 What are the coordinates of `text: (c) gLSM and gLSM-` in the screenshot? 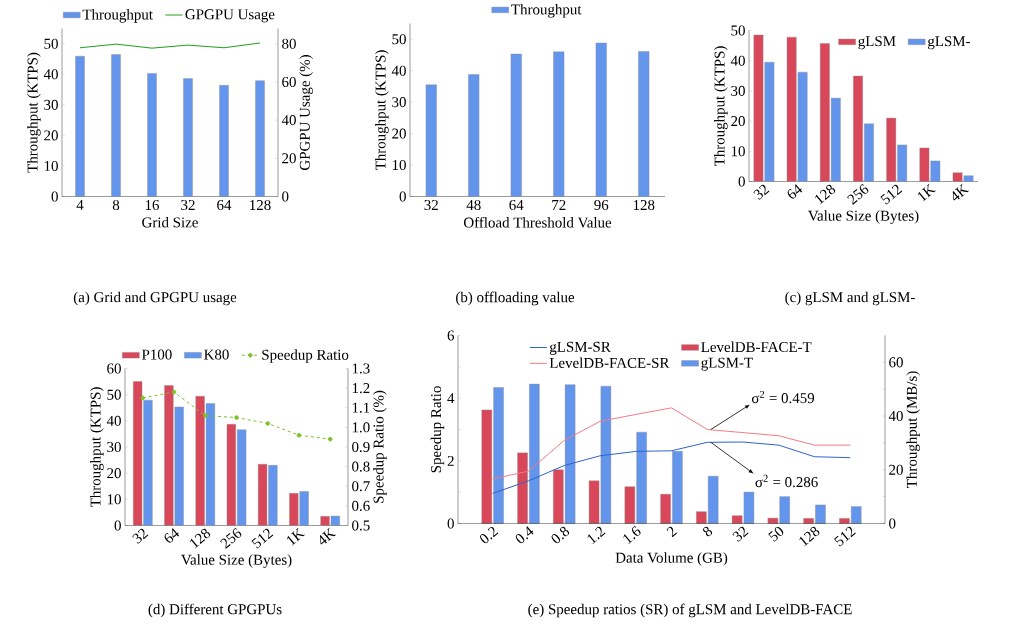 It's located at (850, 298).